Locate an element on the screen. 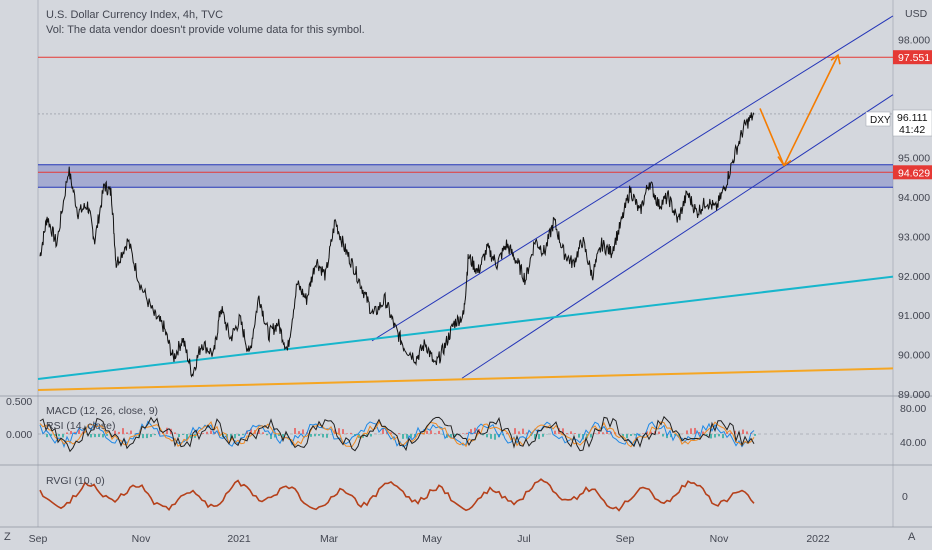 The height and width of the screenshot is (550, 932). price-tick: 89.000 is located at coordinates (914, 395).